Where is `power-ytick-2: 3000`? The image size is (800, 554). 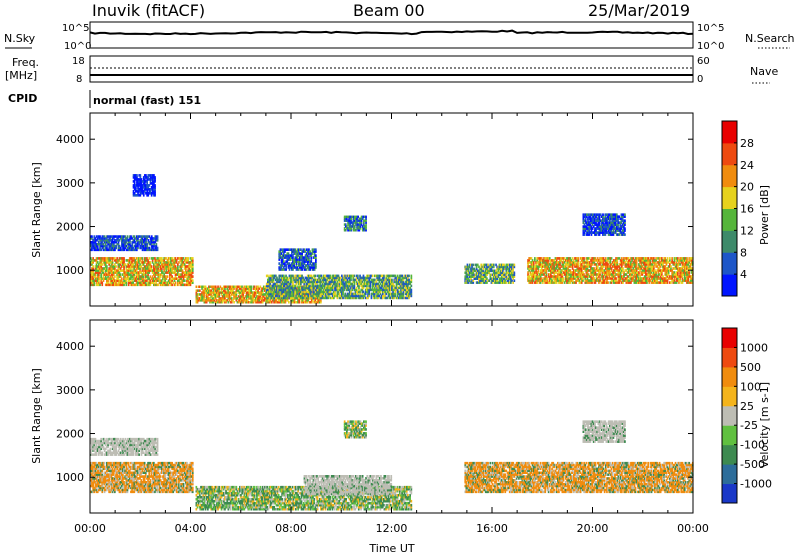 power-ytick-2: 3000 is located at coordinates (70, 183).